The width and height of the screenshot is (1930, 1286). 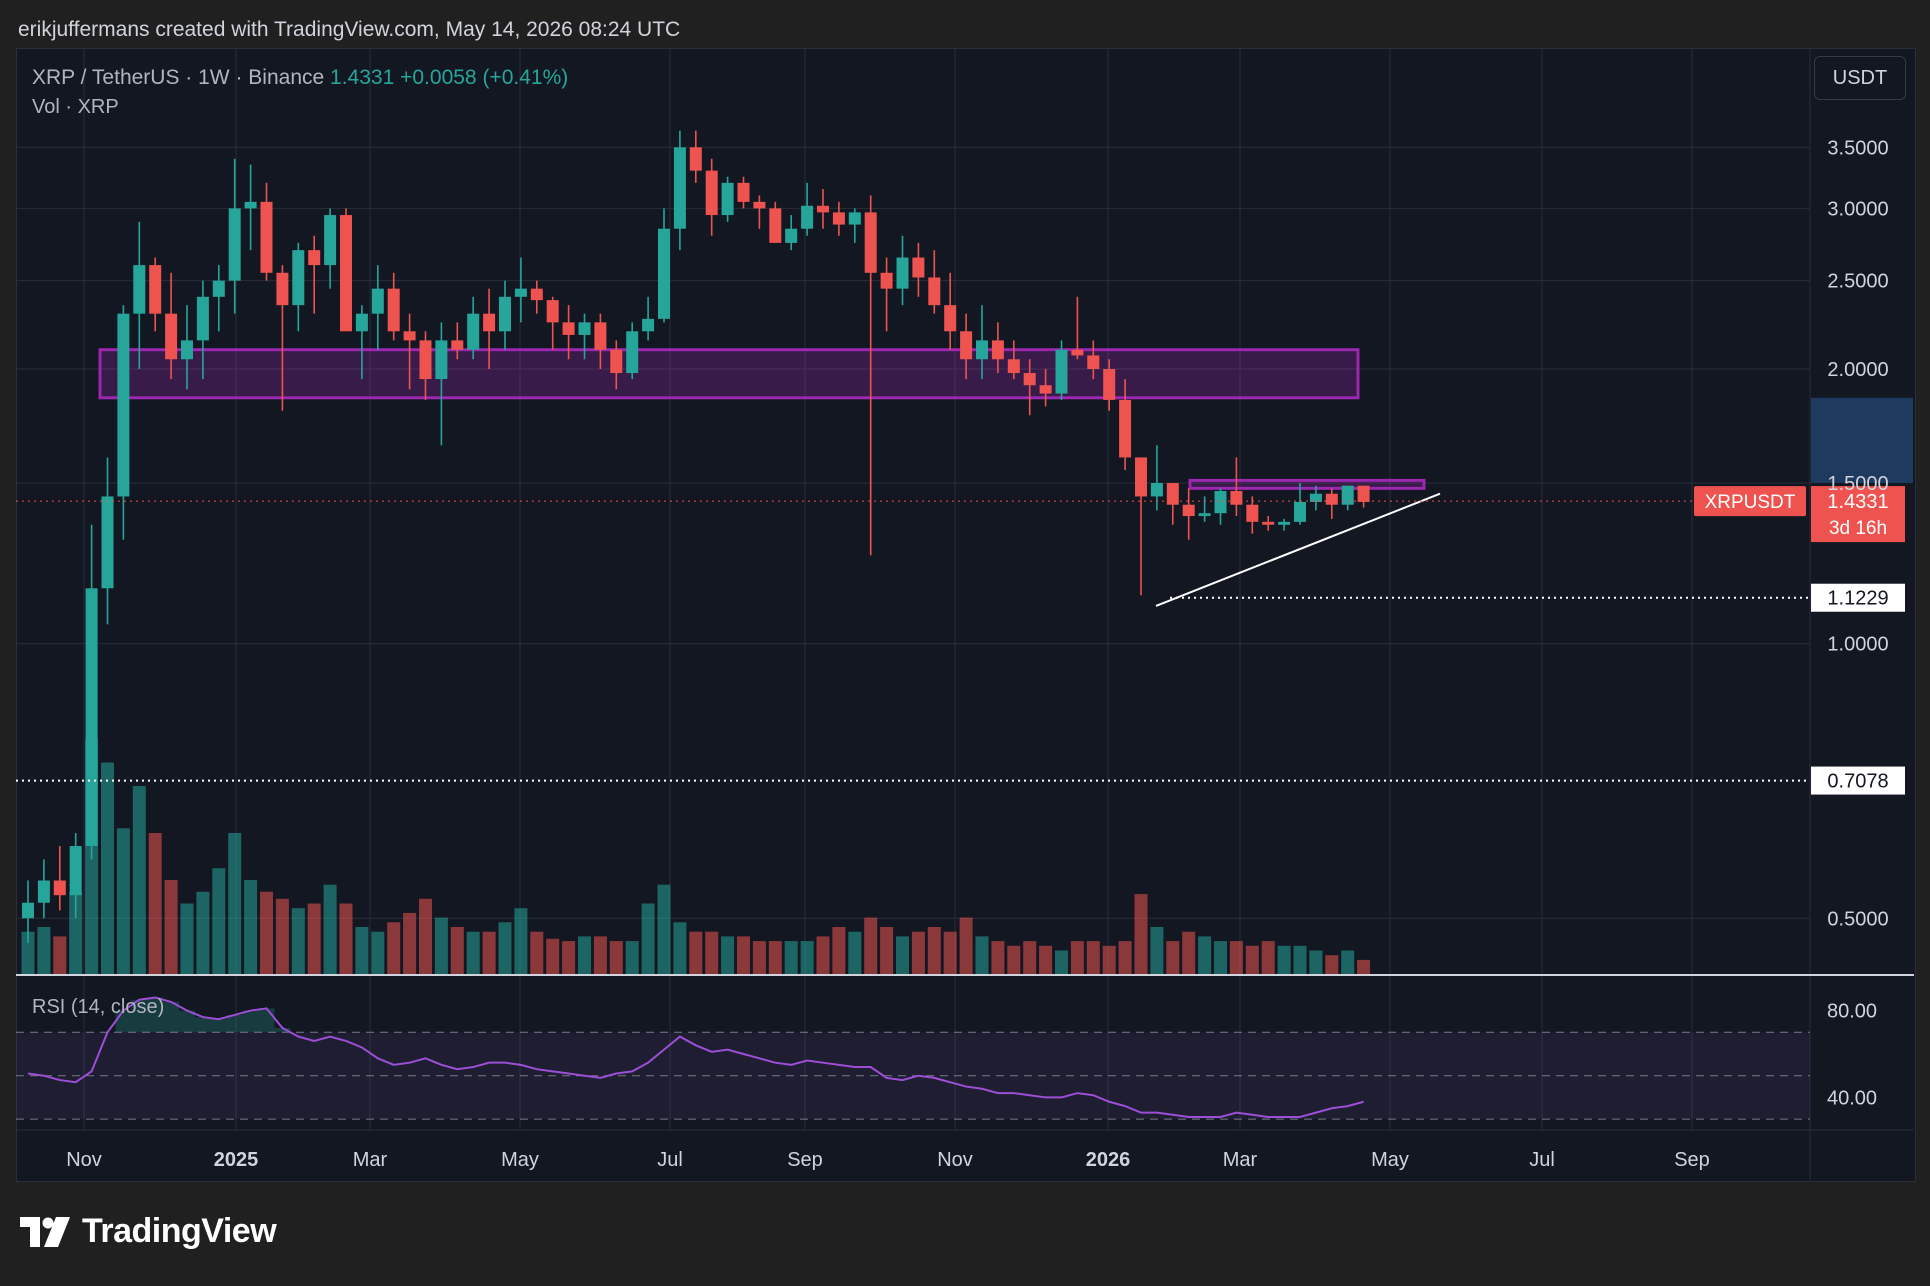 I want to click on rsi-legend: RSI (14, close), so click(x=98, y=1007).